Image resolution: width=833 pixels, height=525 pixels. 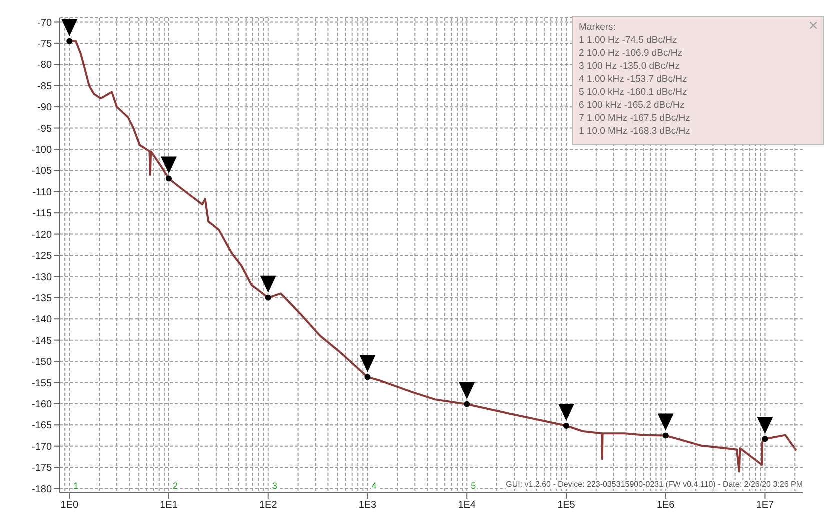 What do you see at coordinates (42, 172) in the screenshot?
I see `y-tick-label: -105` at bounding box center [42, 172].